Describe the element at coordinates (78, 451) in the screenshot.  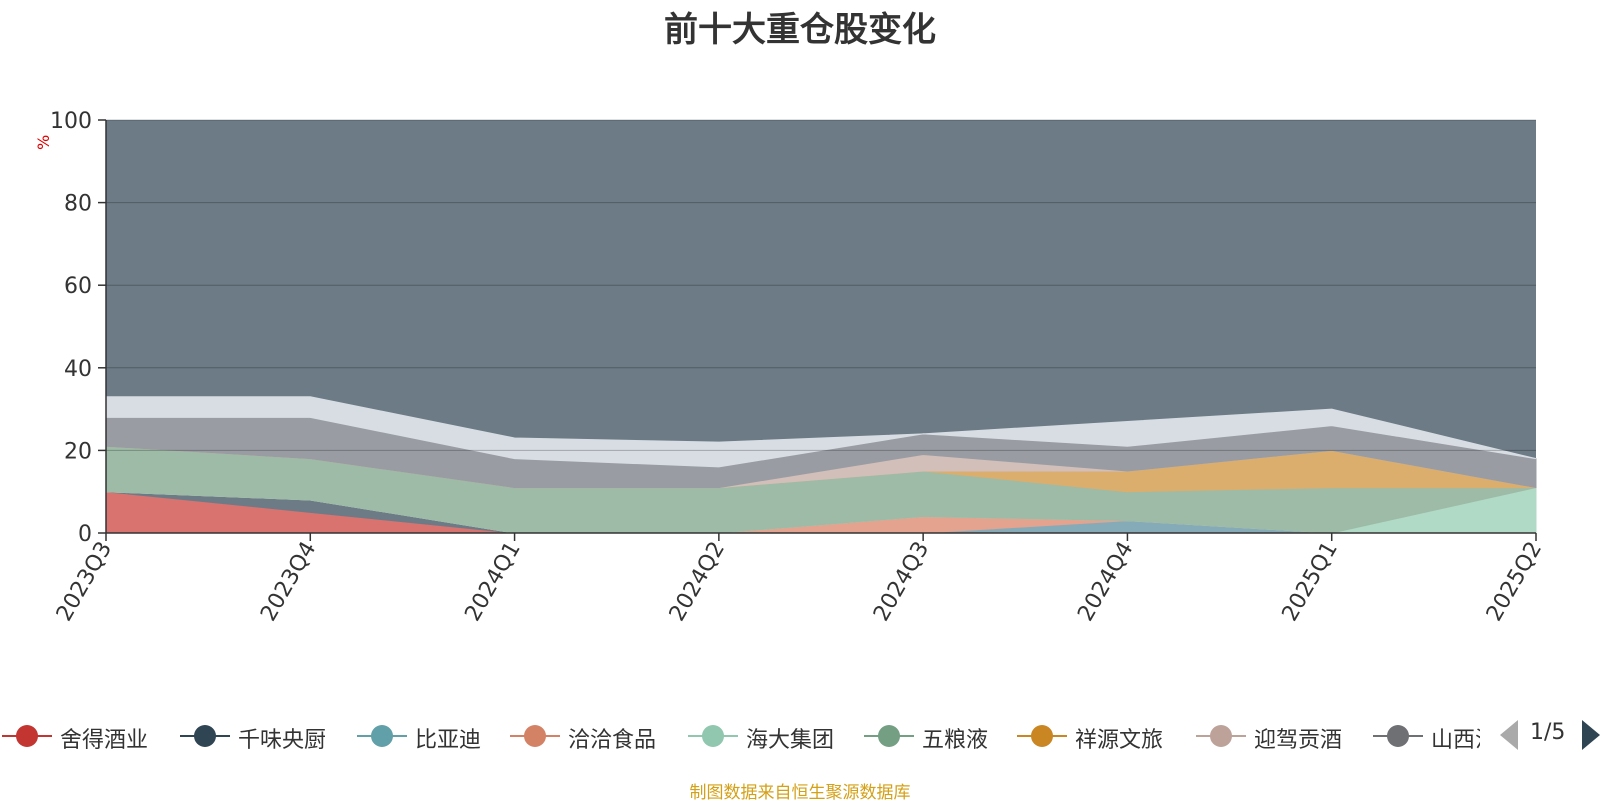
I see `y-tick-label-1: 20` at that location.